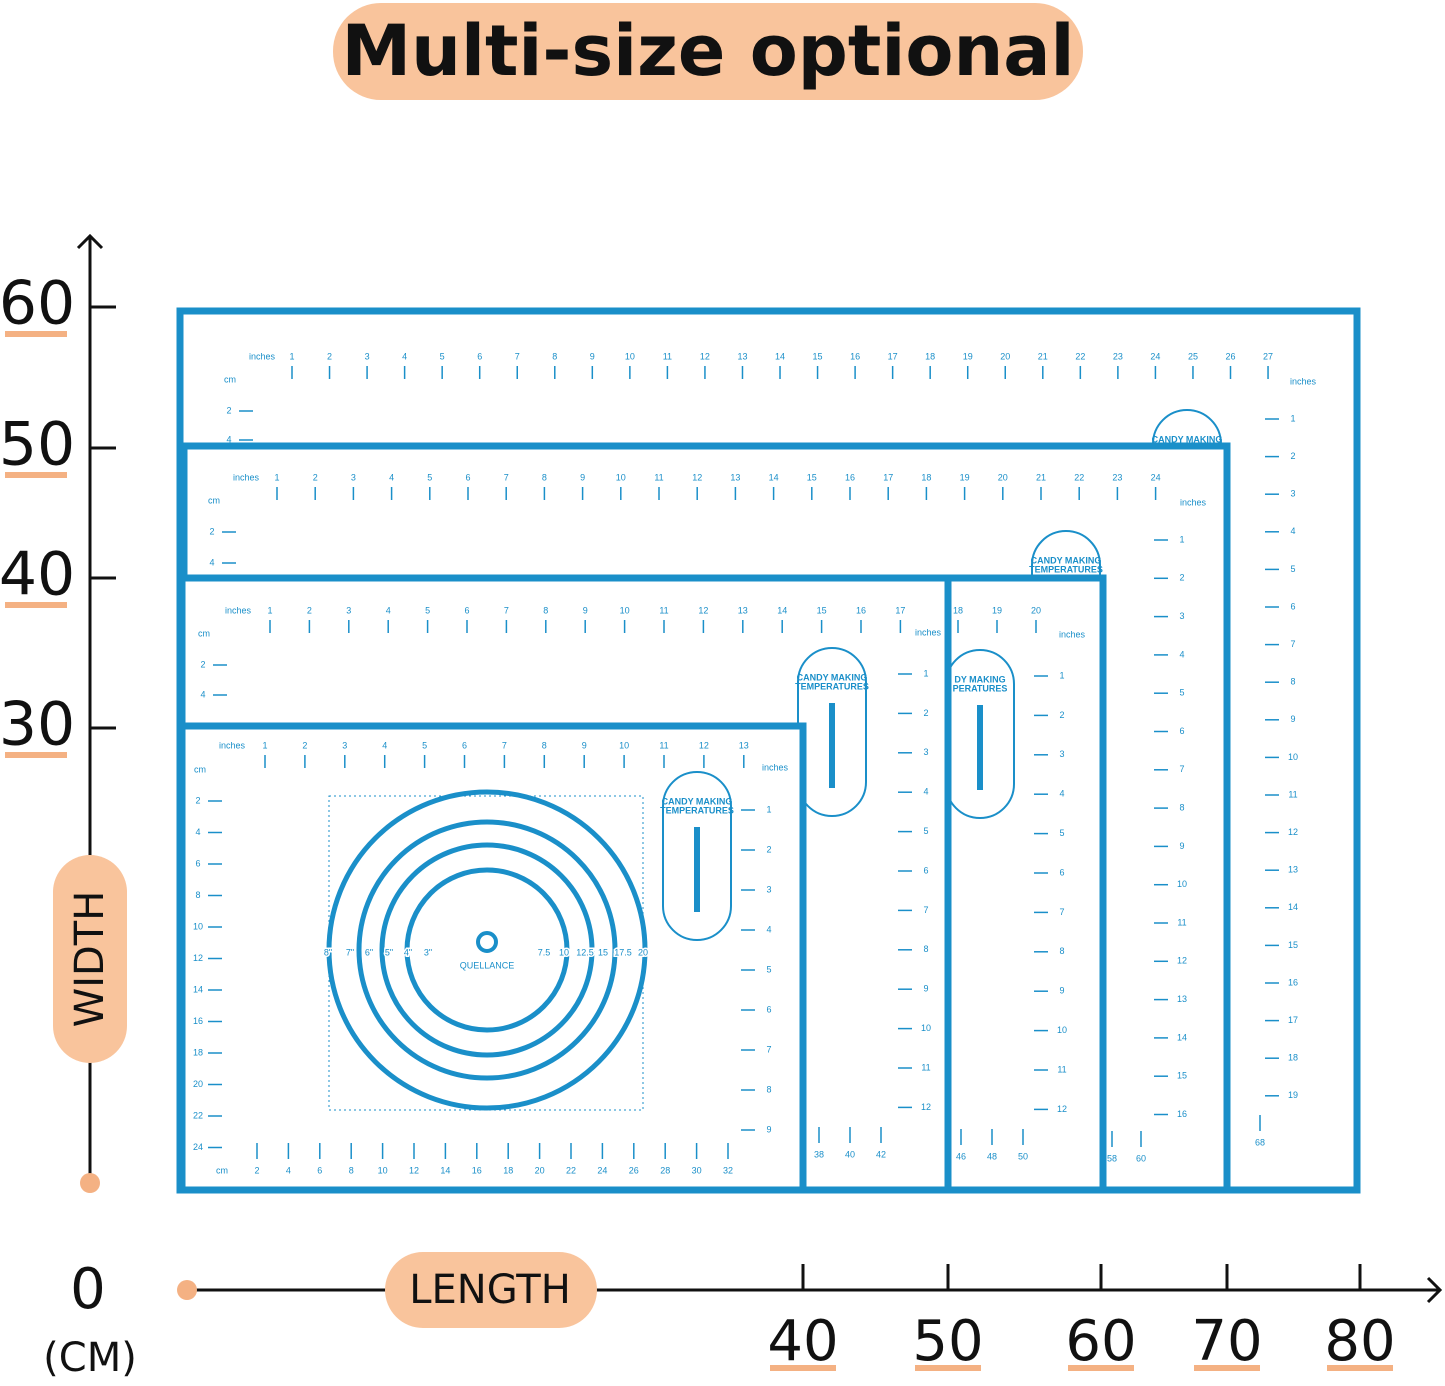 This screenshot has height=1386, width=1445. Describe the element at coordinates (900, 610) in the screenshot. I see `ruler-label: 17` at that location.